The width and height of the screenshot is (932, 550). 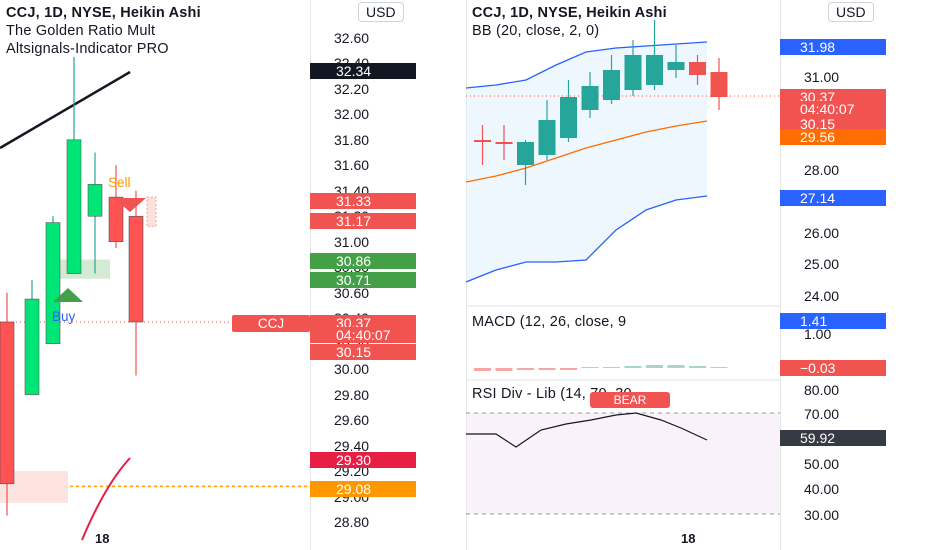 What do you see at coordinates (68, 295) in the screenshot?
I see `buy-signal-arrow` at bounding box center [68, 295].